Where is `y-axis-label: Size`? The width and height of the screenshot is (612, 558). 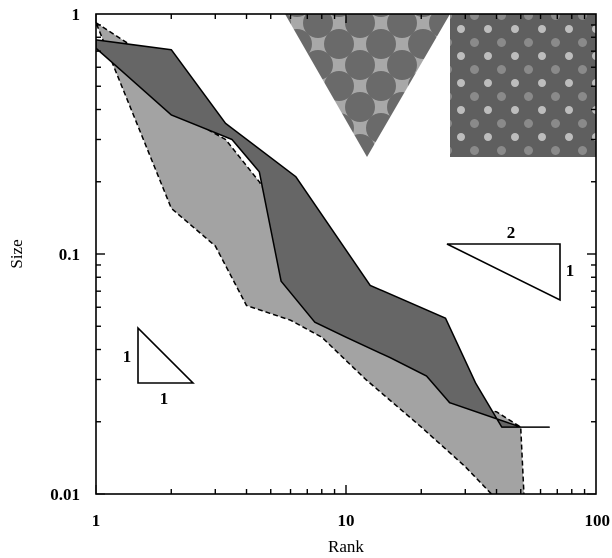
y-axis-label: Size is located at coordinates (16, 253).